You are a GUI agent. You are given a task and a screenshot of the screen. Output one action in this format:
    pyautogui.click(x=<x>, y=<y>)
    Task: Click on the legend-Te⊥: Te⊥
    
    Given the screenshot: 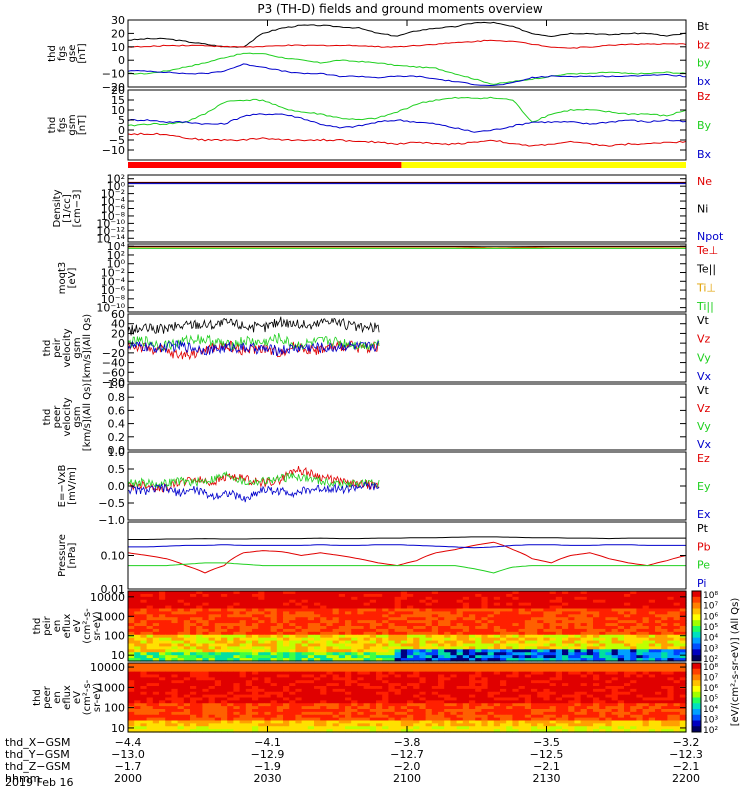 What is the action you would take?
    pyautogui.click(x=707, y=250)
    